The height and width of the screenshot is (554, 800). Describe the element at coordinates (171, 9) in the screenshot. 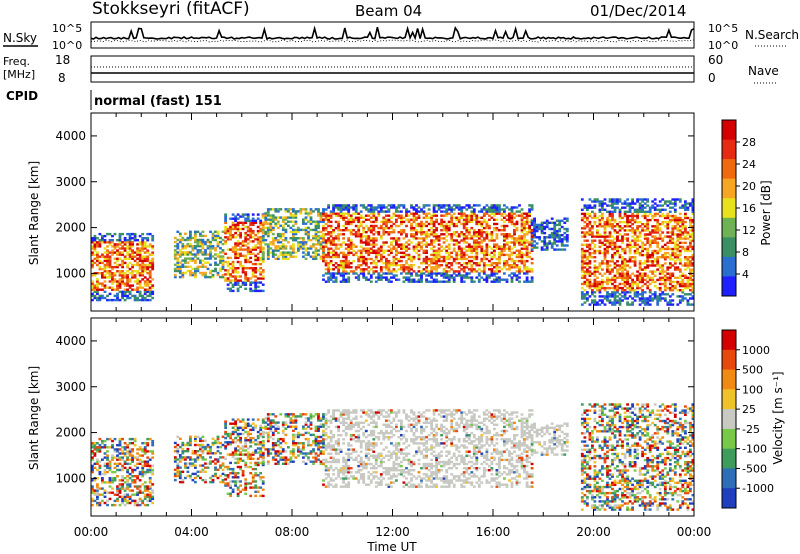

I see `radar-title: Stokkseyri (fitACF)` at that location.